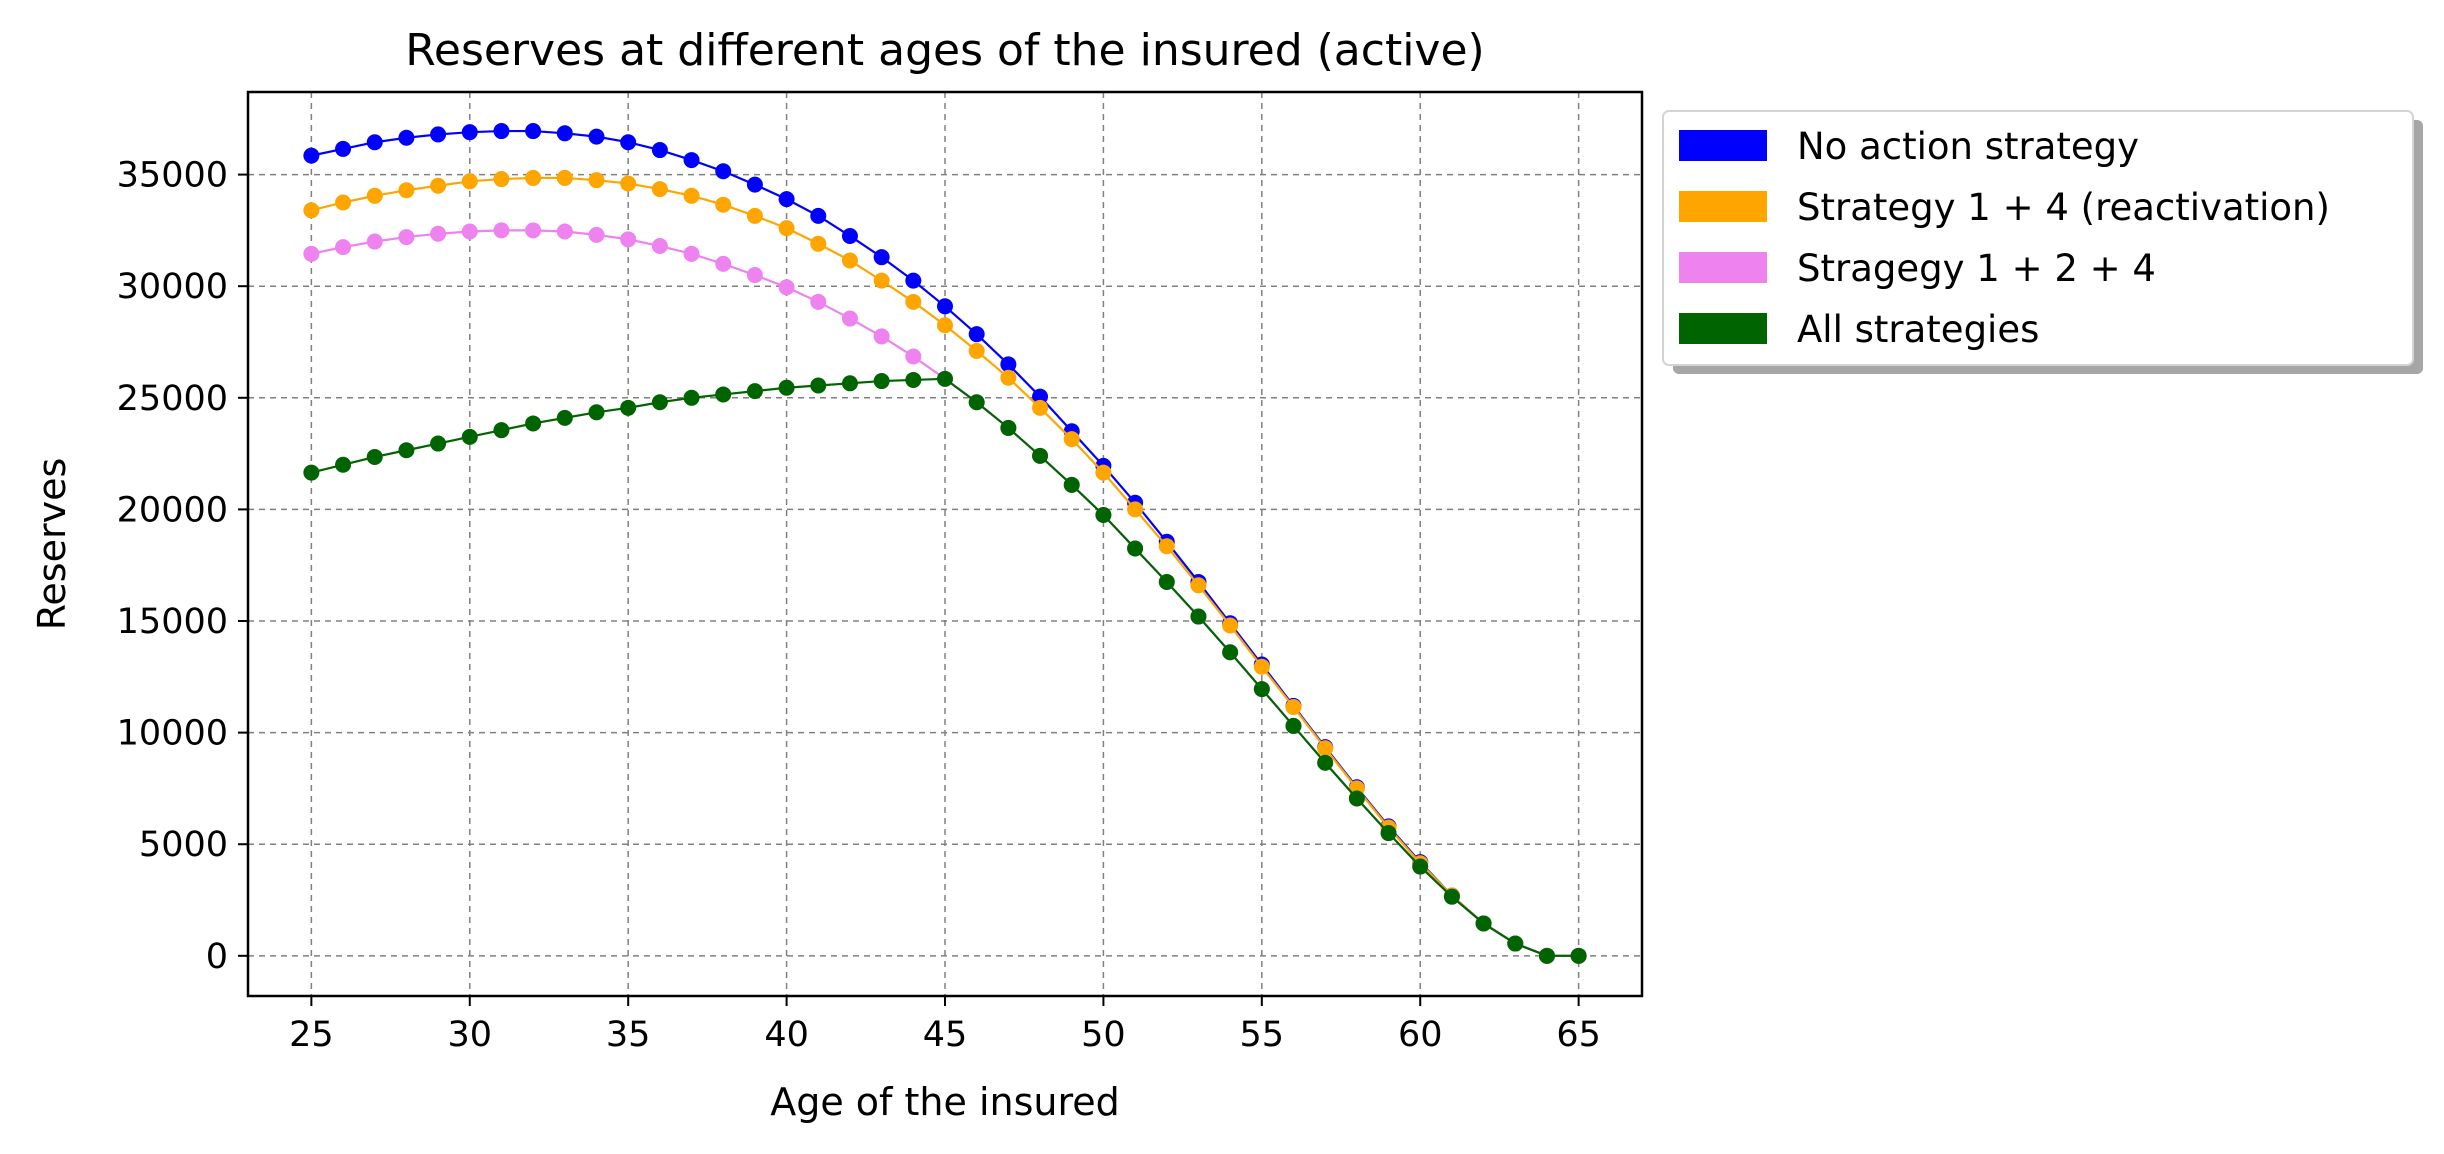 This screenshot has width=2444, height=1154. Describe the element at coordinates (311, 1035) in the screenshot. I see `x-tick-label: 25` at that location.